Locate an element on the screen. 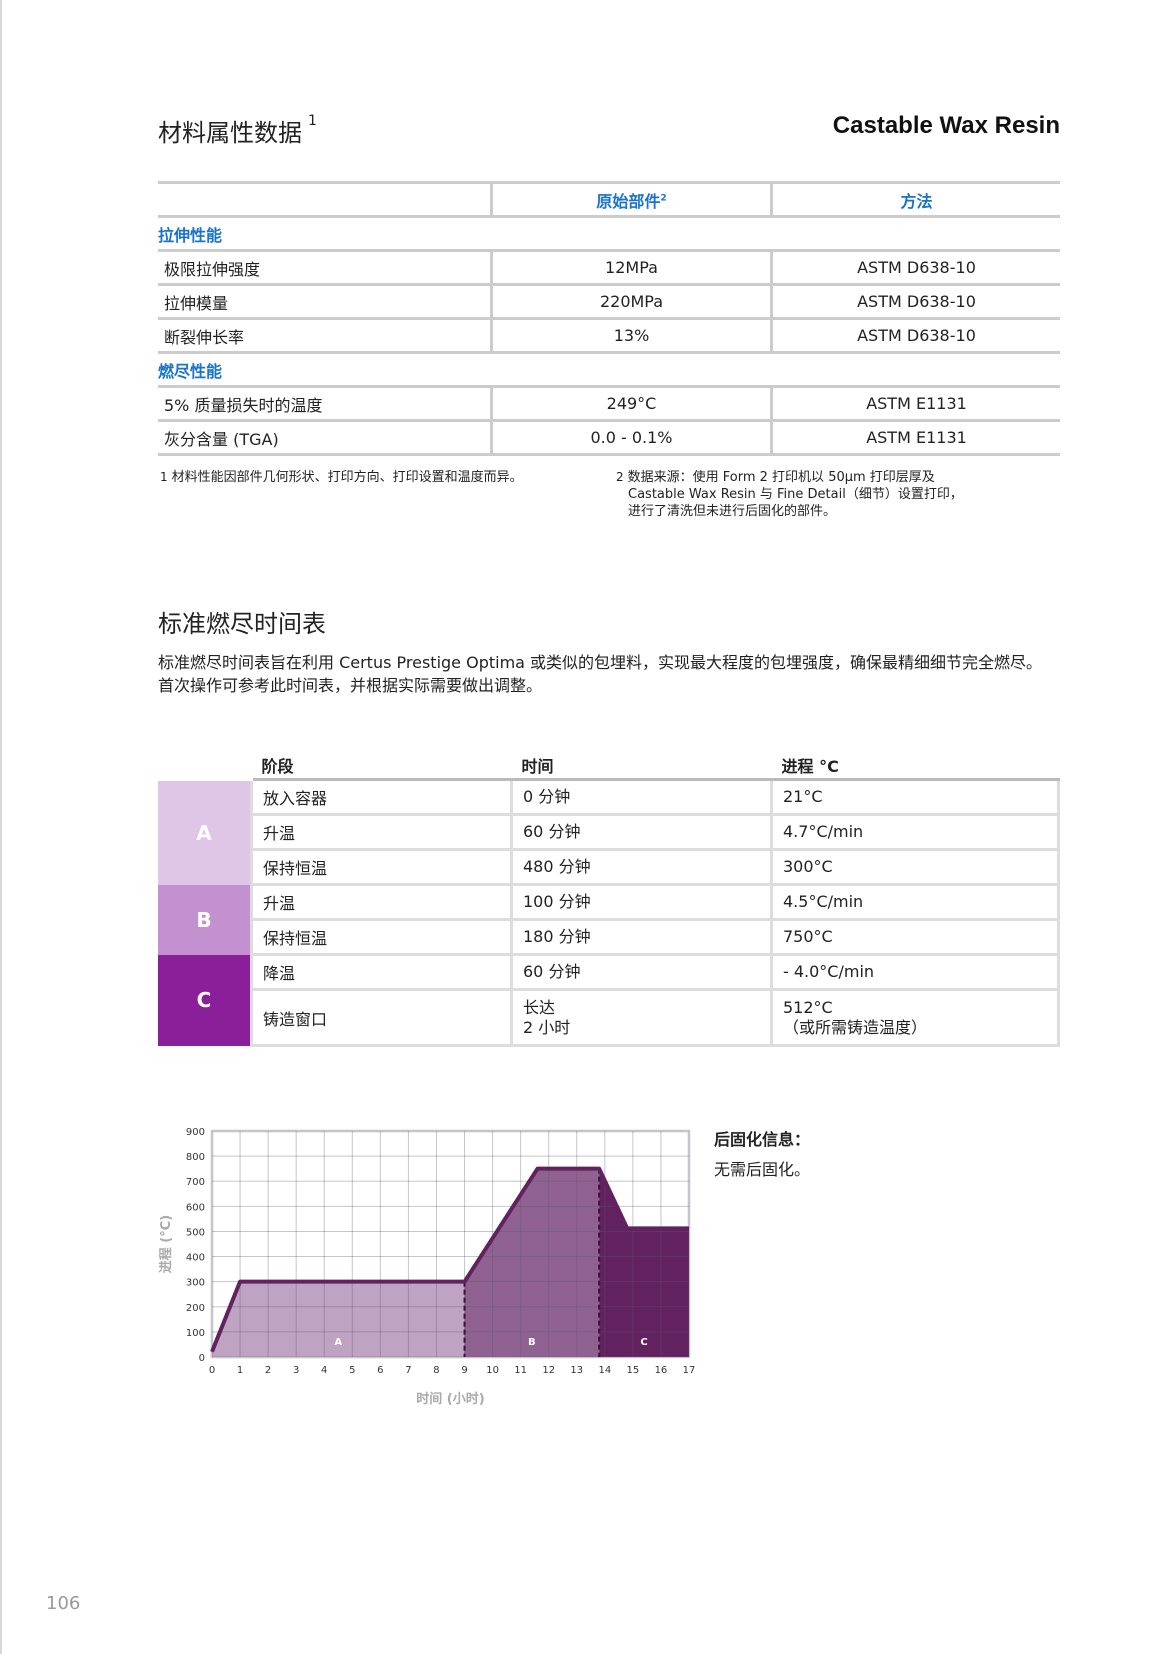  table-row: 灰分含量 (TGA) 0.0 - 0.1% ASTM E1131 is located at coordinates (609, 438).